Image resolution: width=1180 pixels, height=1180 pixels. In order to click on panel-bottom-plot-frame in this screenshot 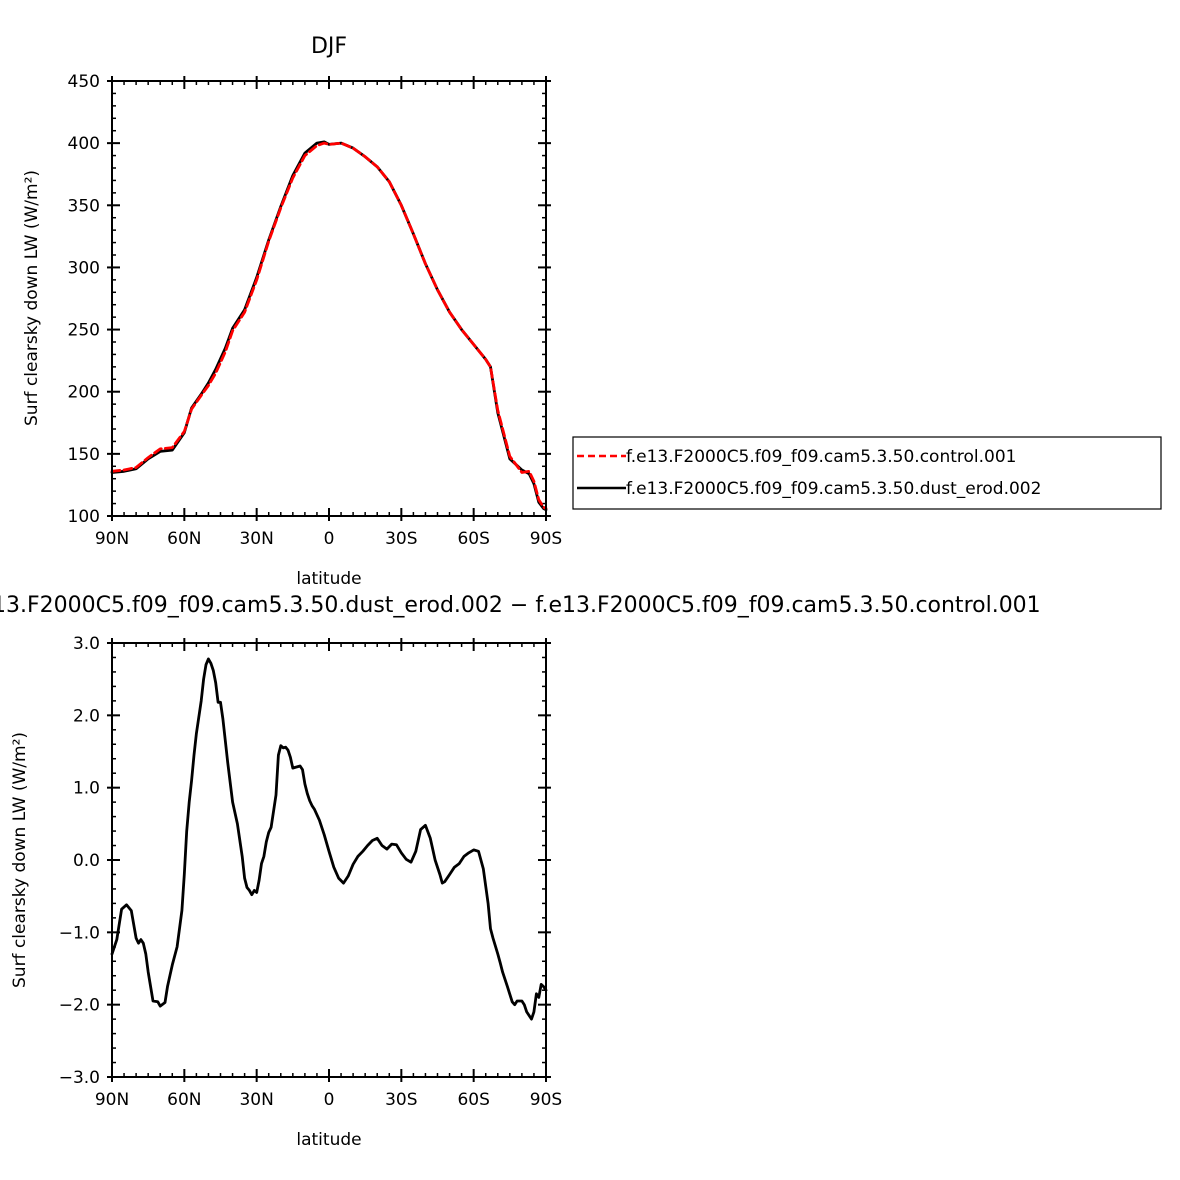, I will do `click(329, 860)`.